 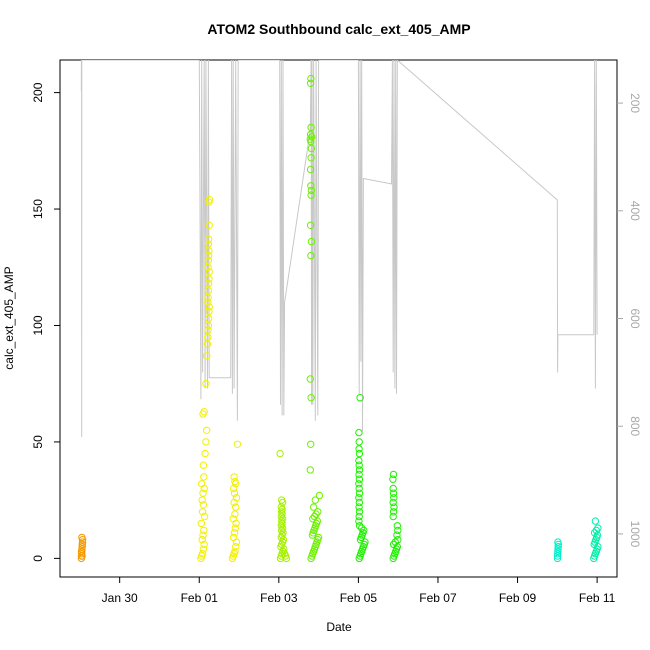 I want to click on secondary-y-axis: 200 400 600 800 1000, so click(x=629, y=320).